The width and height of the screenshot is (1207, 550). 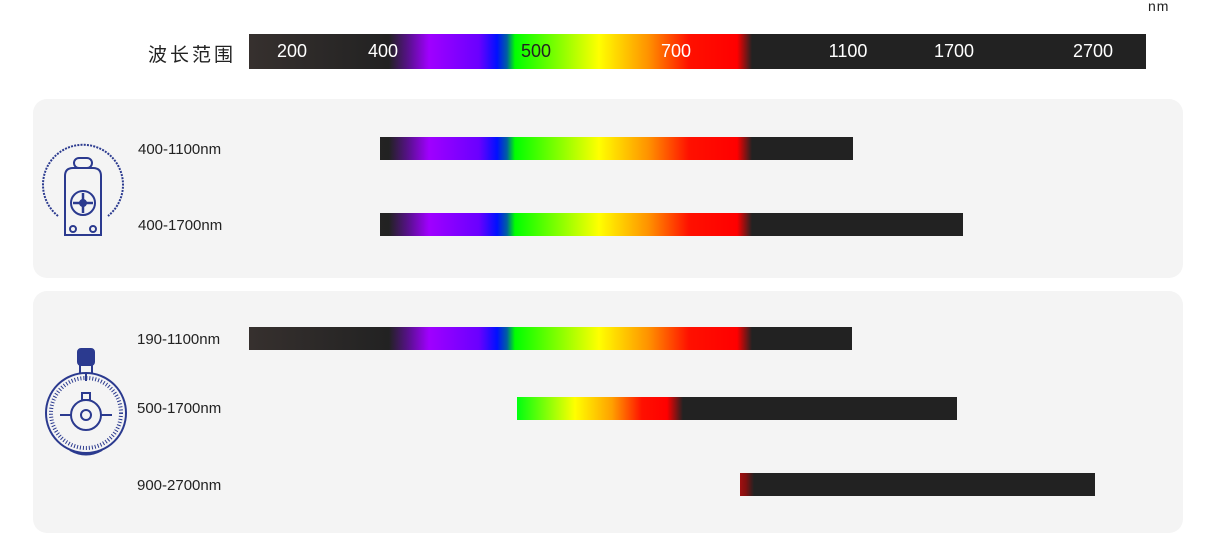 What do you see at coordinates (86, 402) in the screenshot?
I see `round-detector-icon` at bounding box center [86, 402].